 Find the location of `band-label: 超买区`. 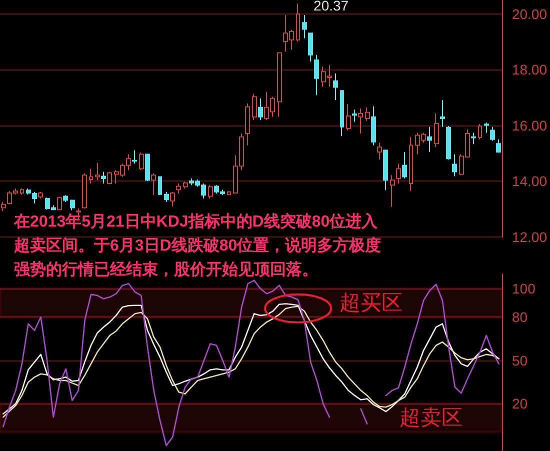

band-label: 超买区 is located at coordinates (371, 302).